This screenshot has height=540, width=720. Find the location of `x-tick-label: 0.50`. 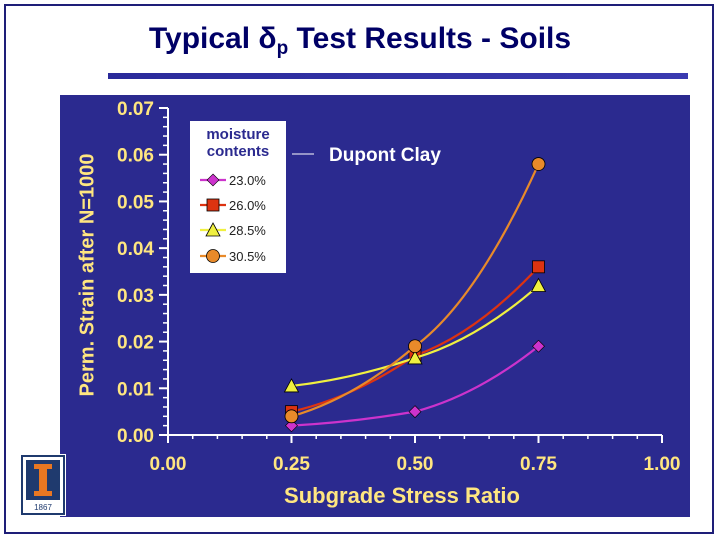

x-tick-label: 0.50 is located at coordinates (415, 464).